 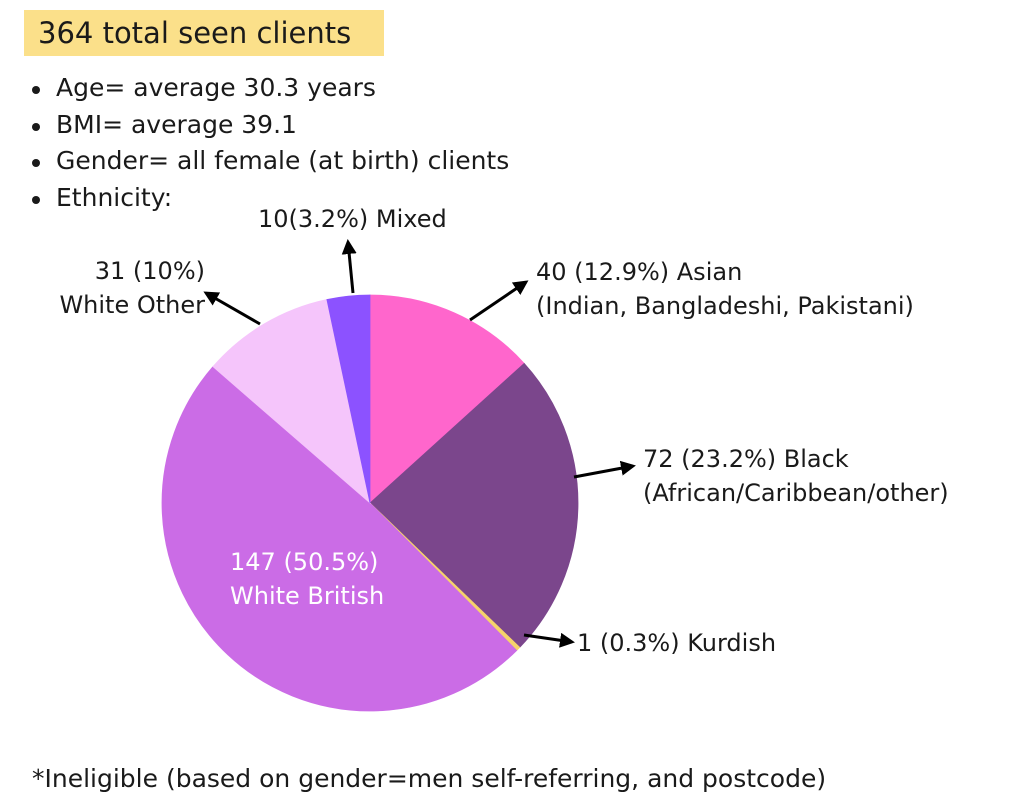 I want to click on slice-label-line: White British, so click(x=307, y=596).